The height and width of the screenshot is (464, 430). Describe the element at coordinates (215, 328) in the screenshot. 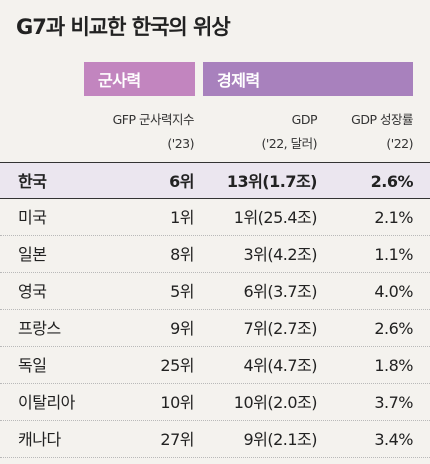

I see `table-row: 프랑스 9위 7위(2.7조) 2.6%` at that location.